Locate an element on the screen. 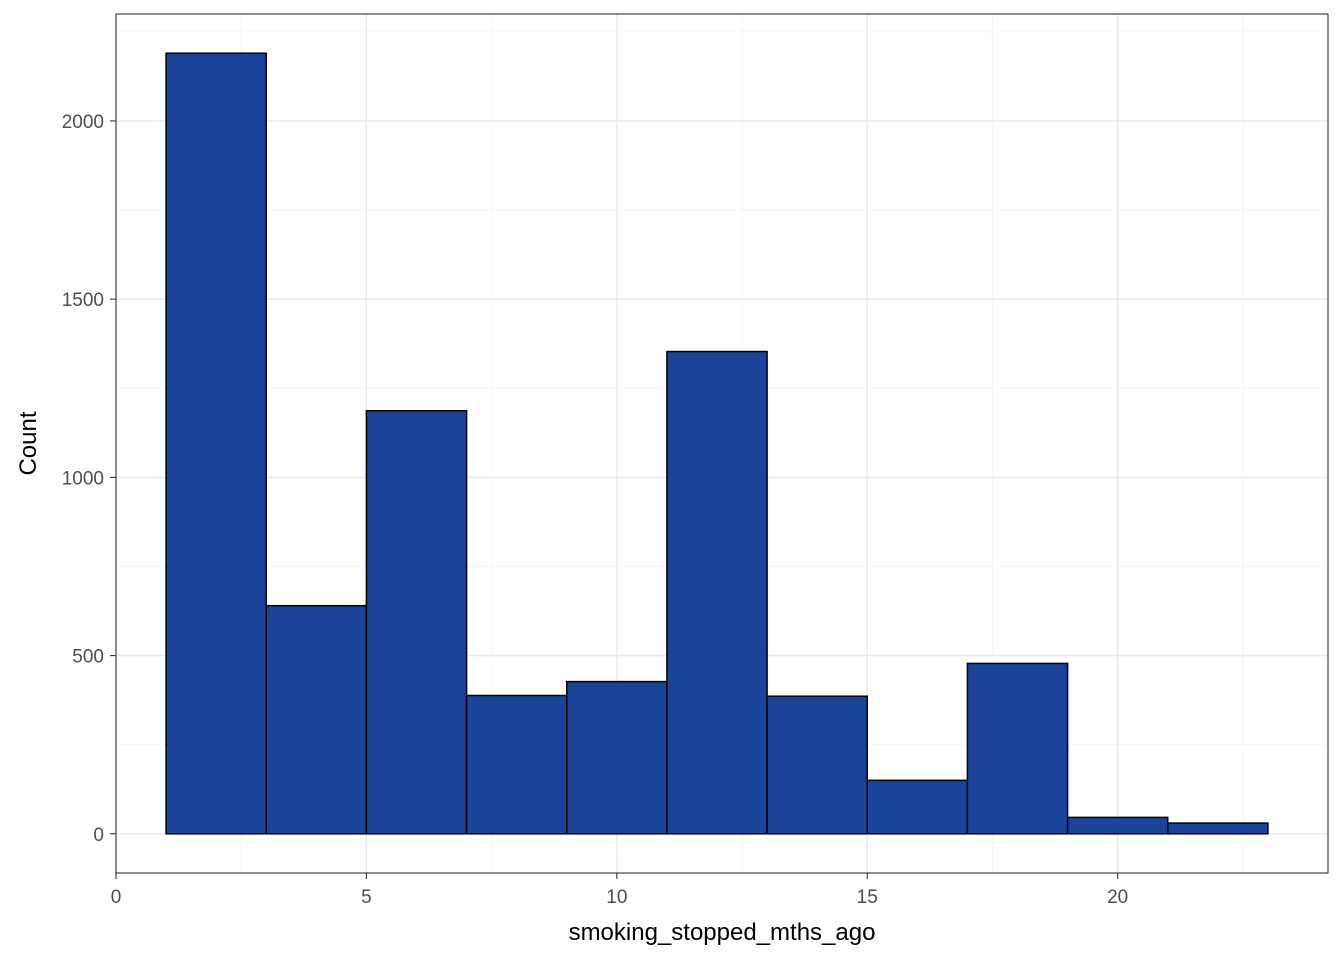 This screenshot has height=960, width=1344. y-axis-title: Count is located at coordinates (28, 443).